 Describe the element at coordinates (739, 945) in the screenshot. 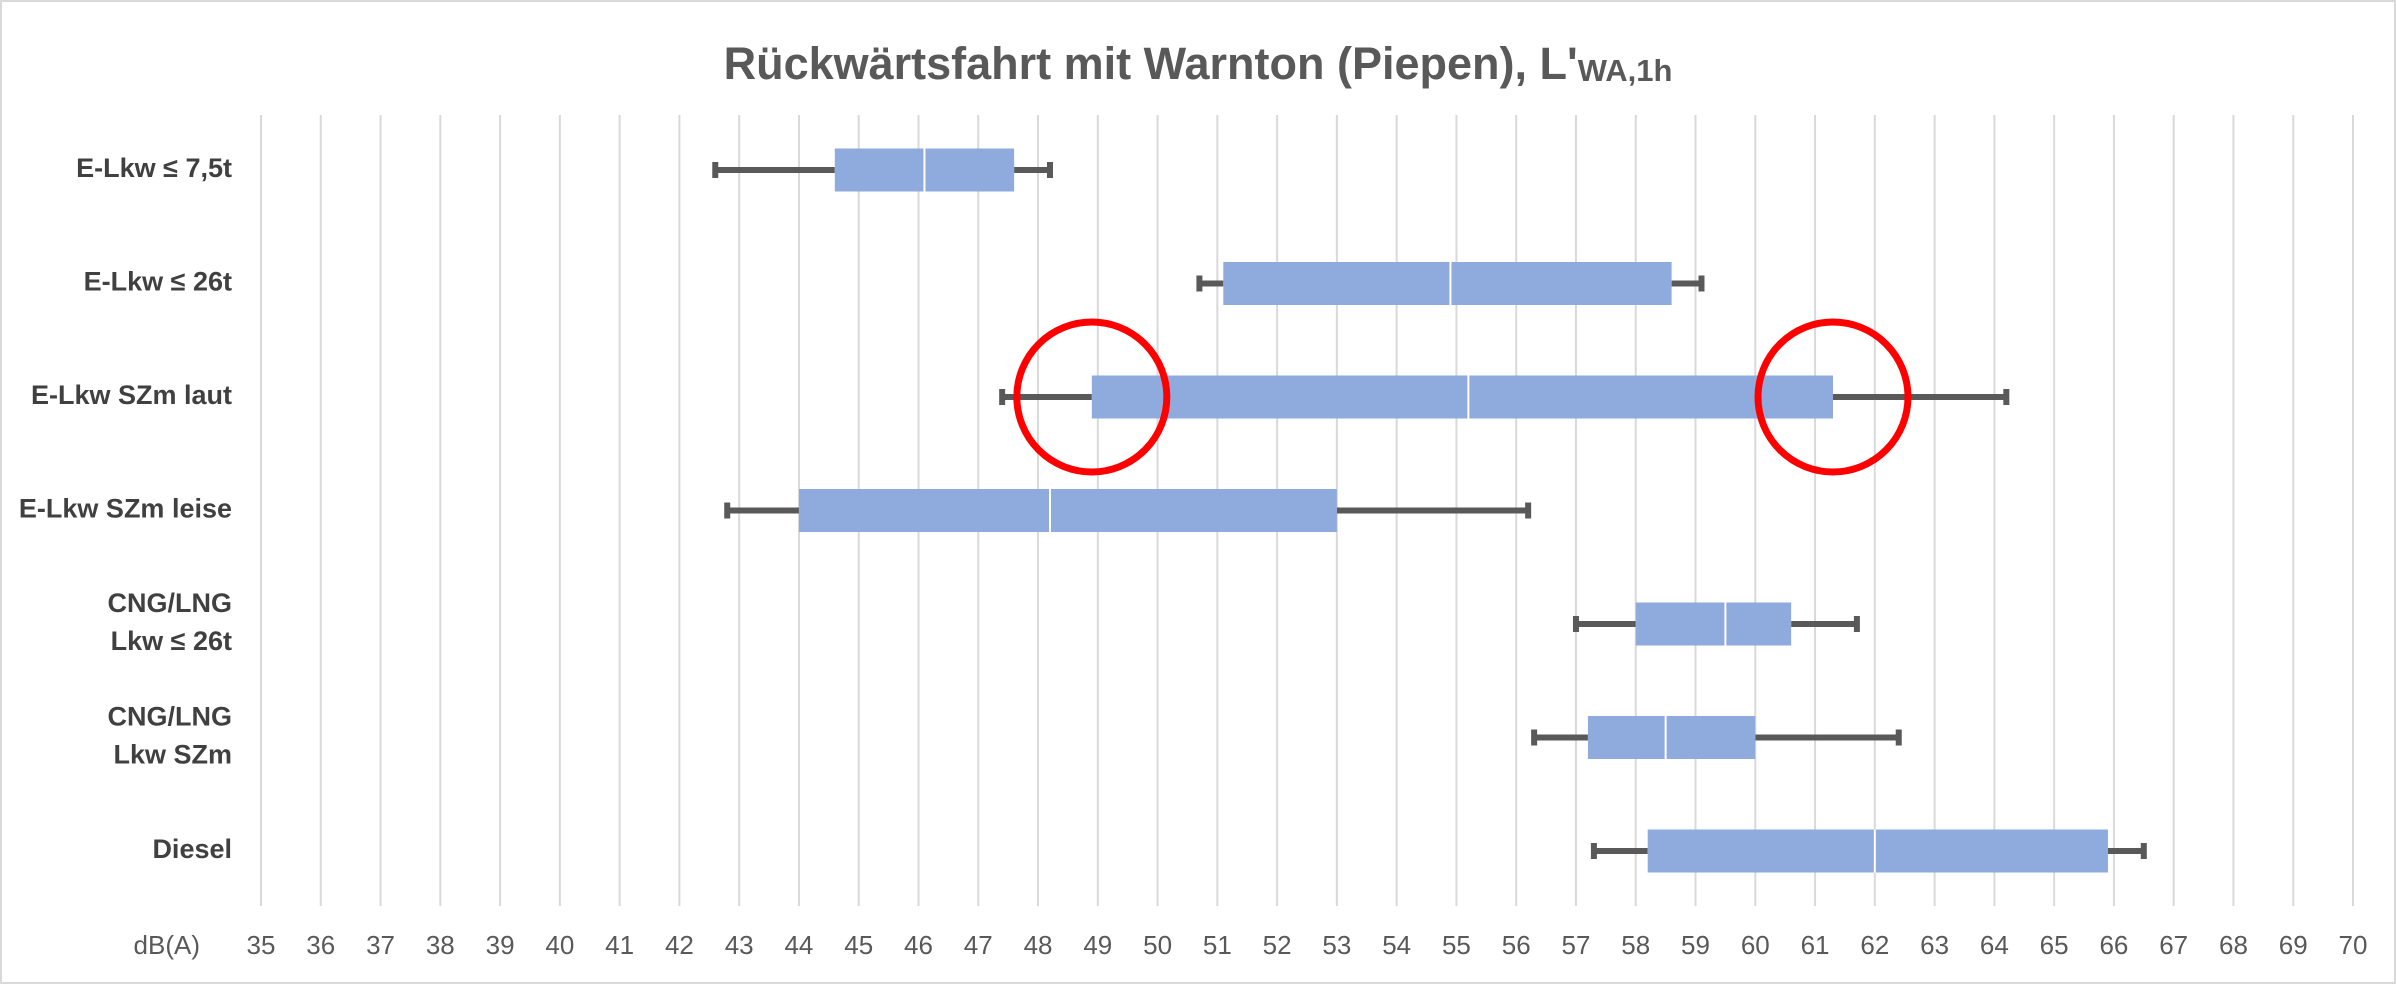

I see `x-tick-label: 43` at that location.